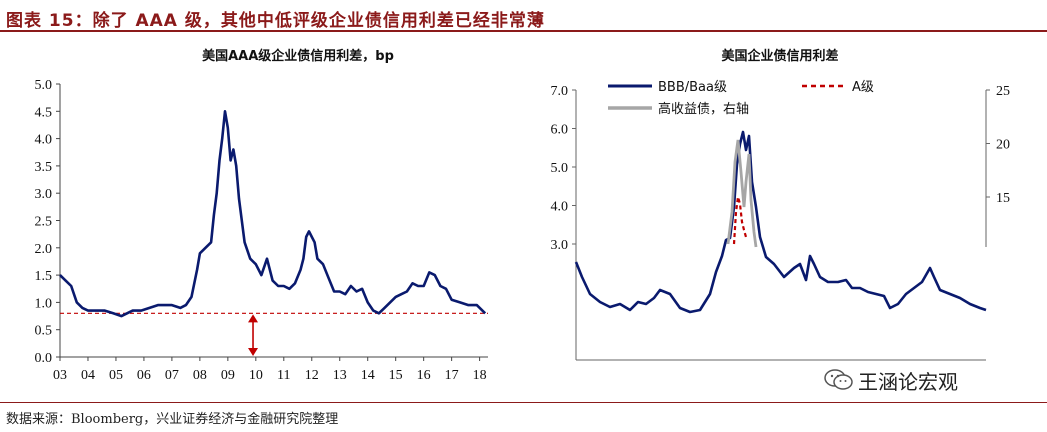 The image size is (1047, 432). What do you see at coordinates (44, 222) in the screenshot?
I see `y-tick-label: 2.5` at bounding box center [44, 222].